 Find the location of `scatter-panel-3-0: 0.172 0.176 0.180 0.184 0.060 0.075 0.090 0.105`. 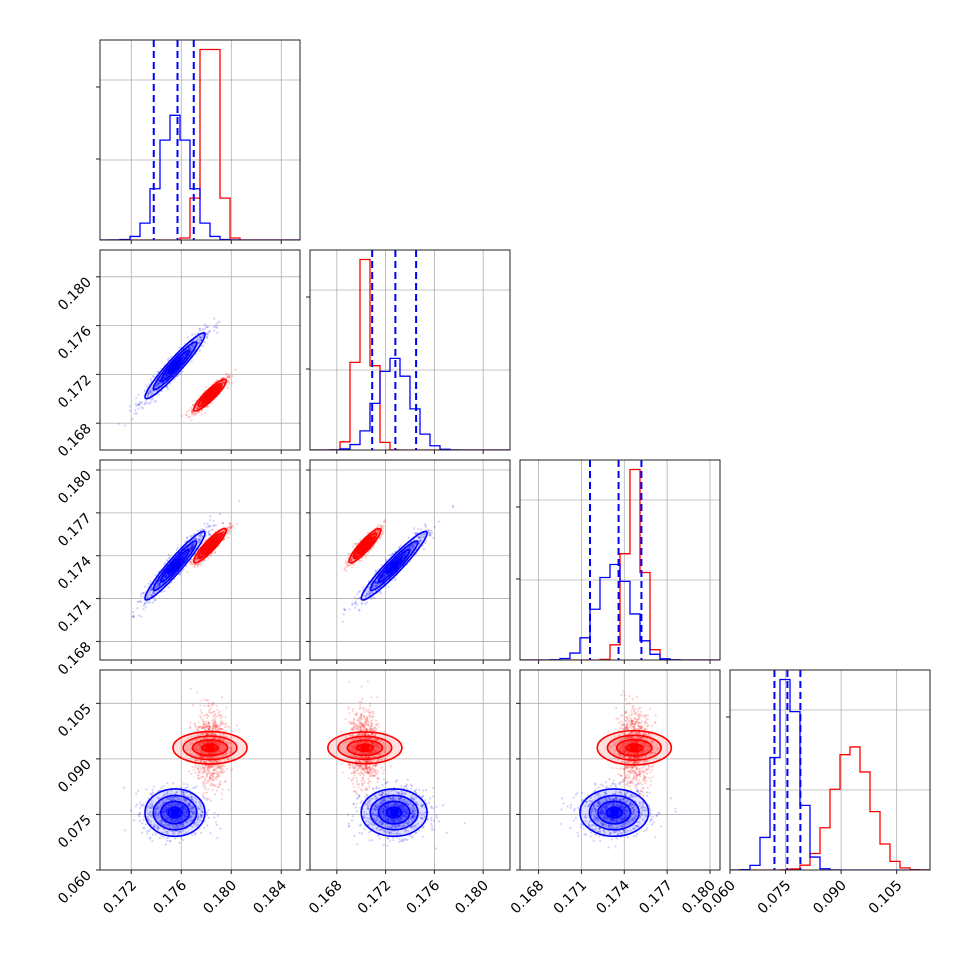

scatter-panel-3-0: 0.172 0.176 0.180 0.184 0.060 0.075 0.090 0.105 is located at coordinates (178, 793).